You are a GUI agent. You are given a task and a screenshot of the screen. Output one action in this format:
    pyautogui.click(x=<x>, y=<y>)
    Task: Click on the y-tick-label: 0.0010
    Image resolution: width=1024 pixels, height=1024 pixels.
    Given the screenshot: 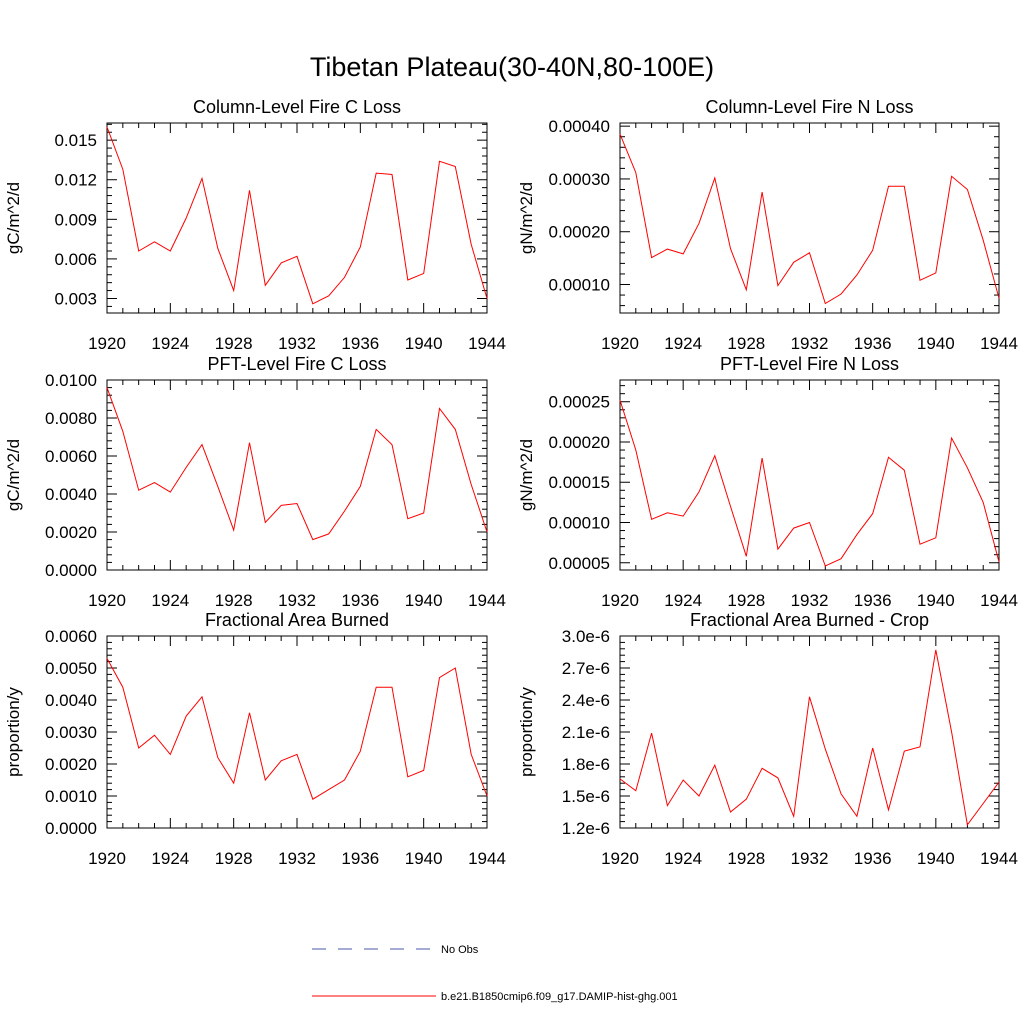 What is the action you would take?
    pyautogui.click(x=71, y=796)
    